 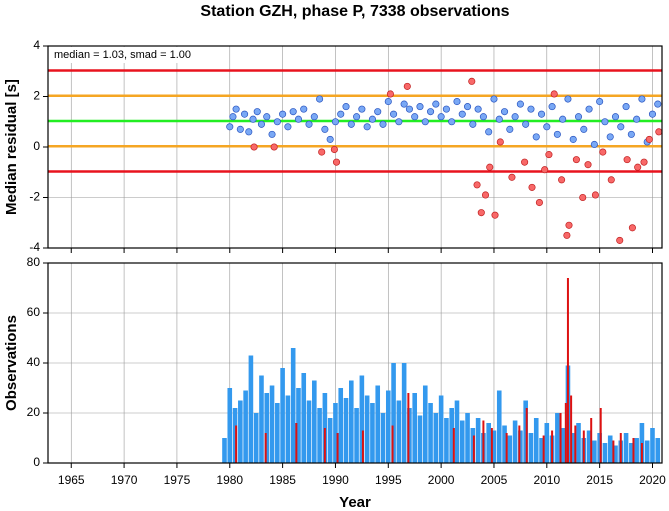 What do you see at coordinates (494, 480) in the screenshot?
I see `x-tick-label: 2005` at bounding box center [494, 480].